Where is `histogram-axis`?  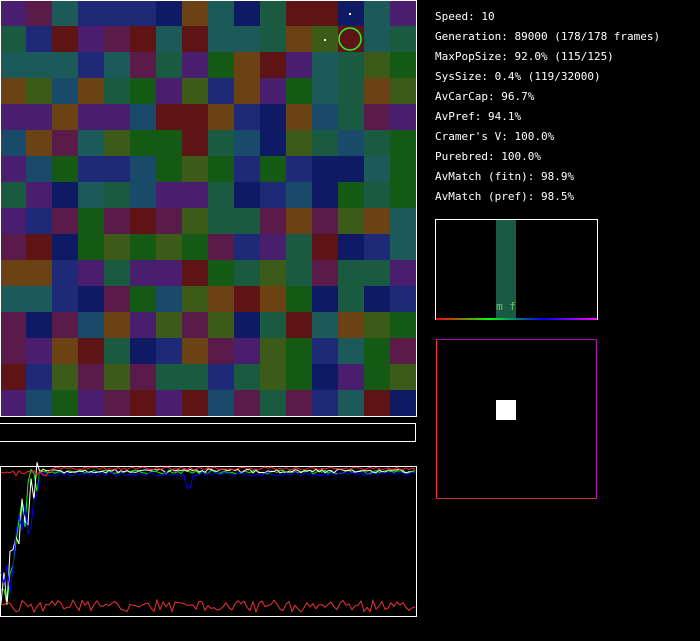 histogram-axis is located at coordinates (516, 319).